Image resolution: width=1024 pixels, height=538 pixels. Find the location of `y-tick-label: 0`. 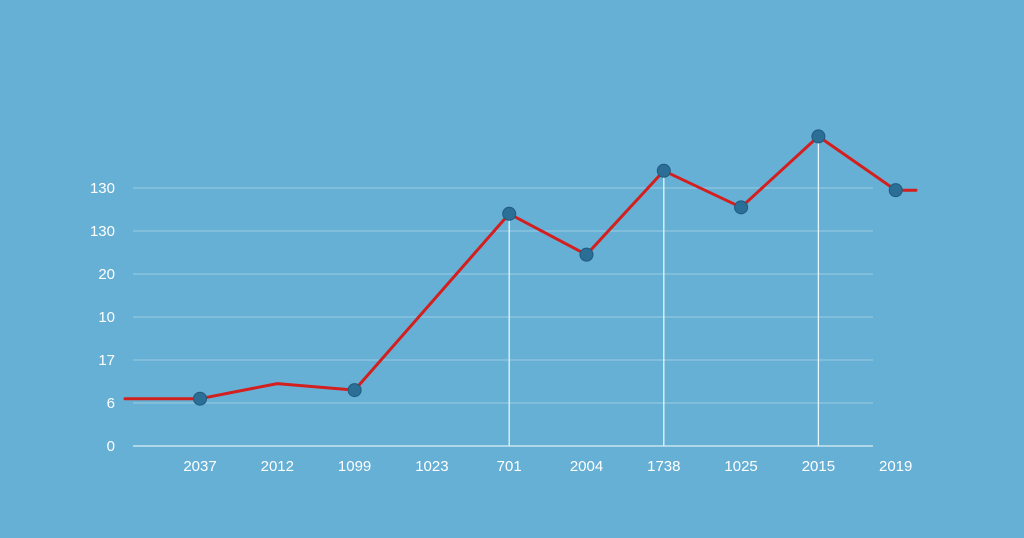

y-tick-label: 0 is located at coordinates (111, 446).